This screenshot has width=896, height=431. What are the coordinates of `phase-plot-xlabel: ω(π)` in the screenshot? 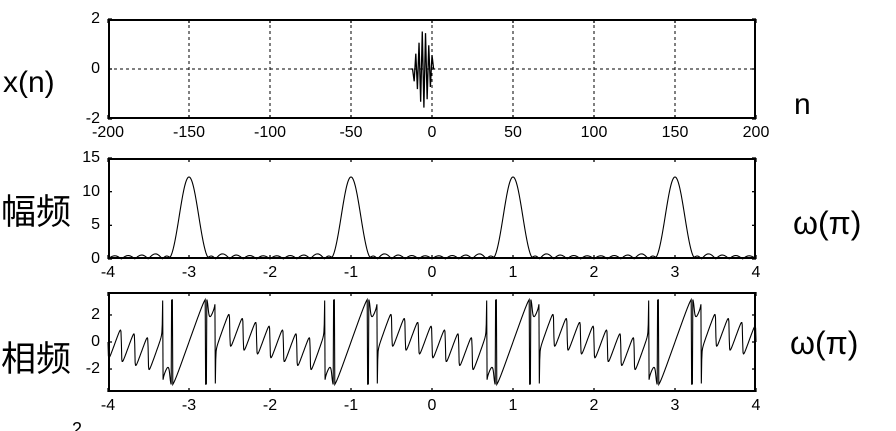 It's located at (824, 343).